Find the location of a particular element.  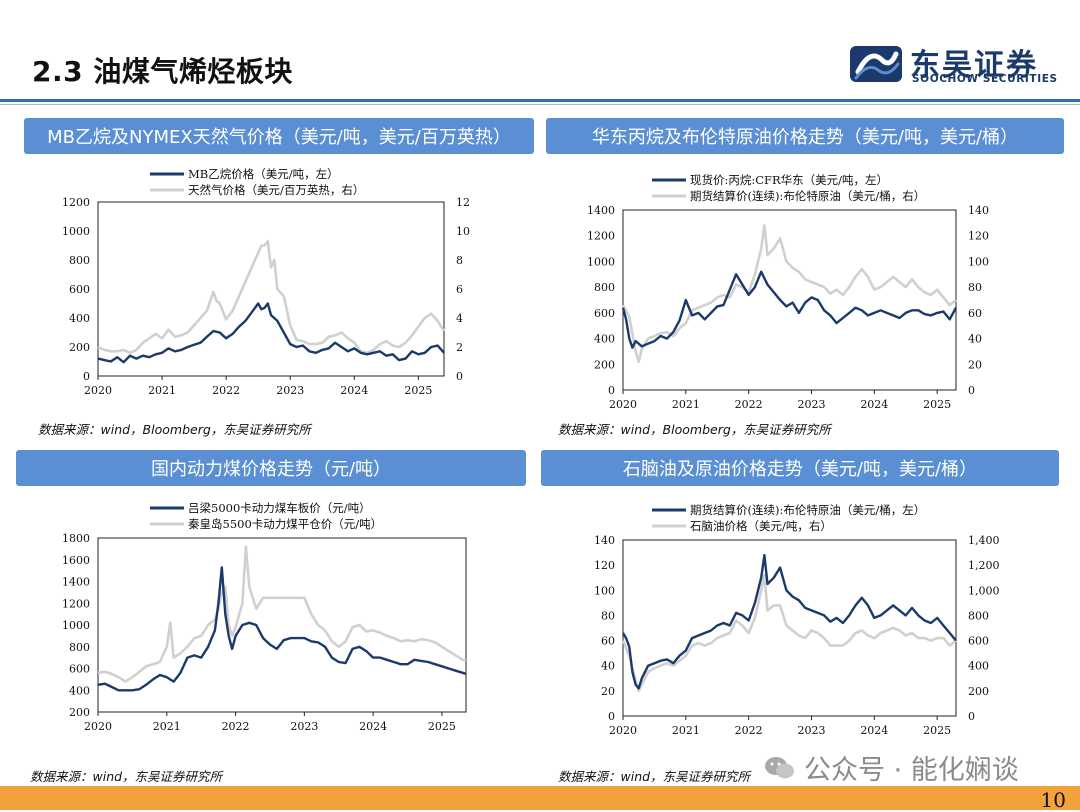

y-right-tick-label: 1,400 is located at coordinates (984, 540).